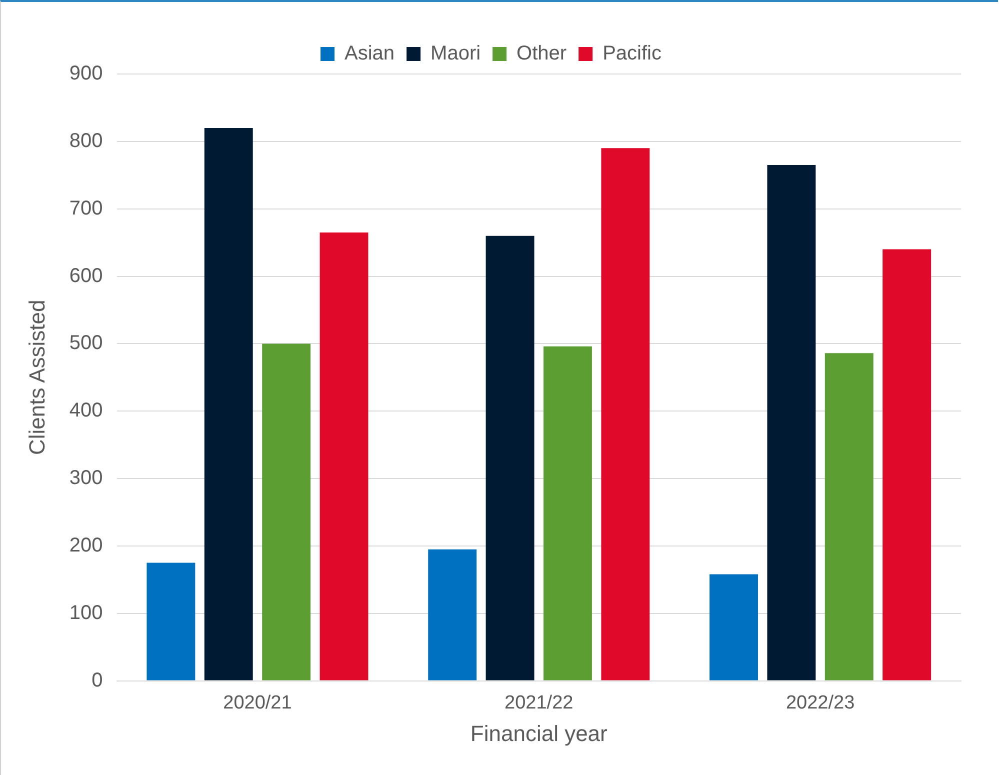 This screenshot has width=999, height=775. Describe the element at coordinates (541, 53) in the screenshot. I see `legend-label: Other` at that location.